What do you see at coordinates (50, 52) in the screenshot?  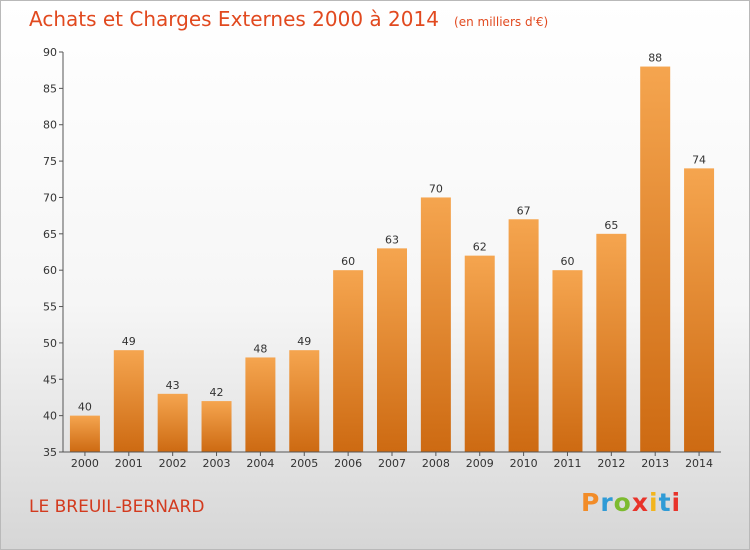 I see `y-tick-label: 90` at bounding box center [50, 52].